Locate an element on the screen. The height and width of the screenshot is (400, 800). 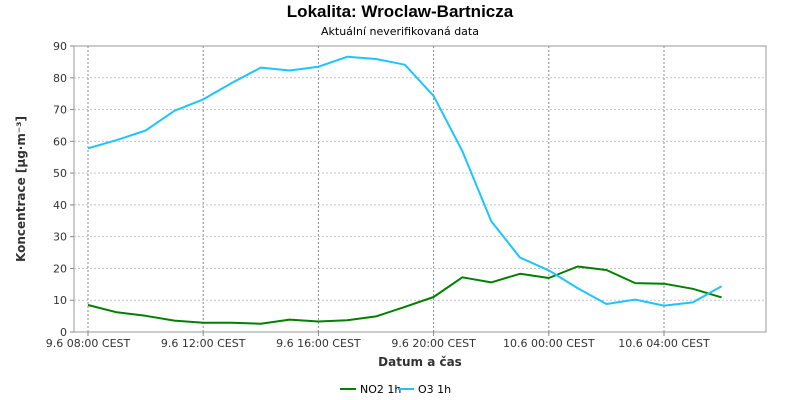
y-tick-label: 20 is located at coordinates (60, 268).